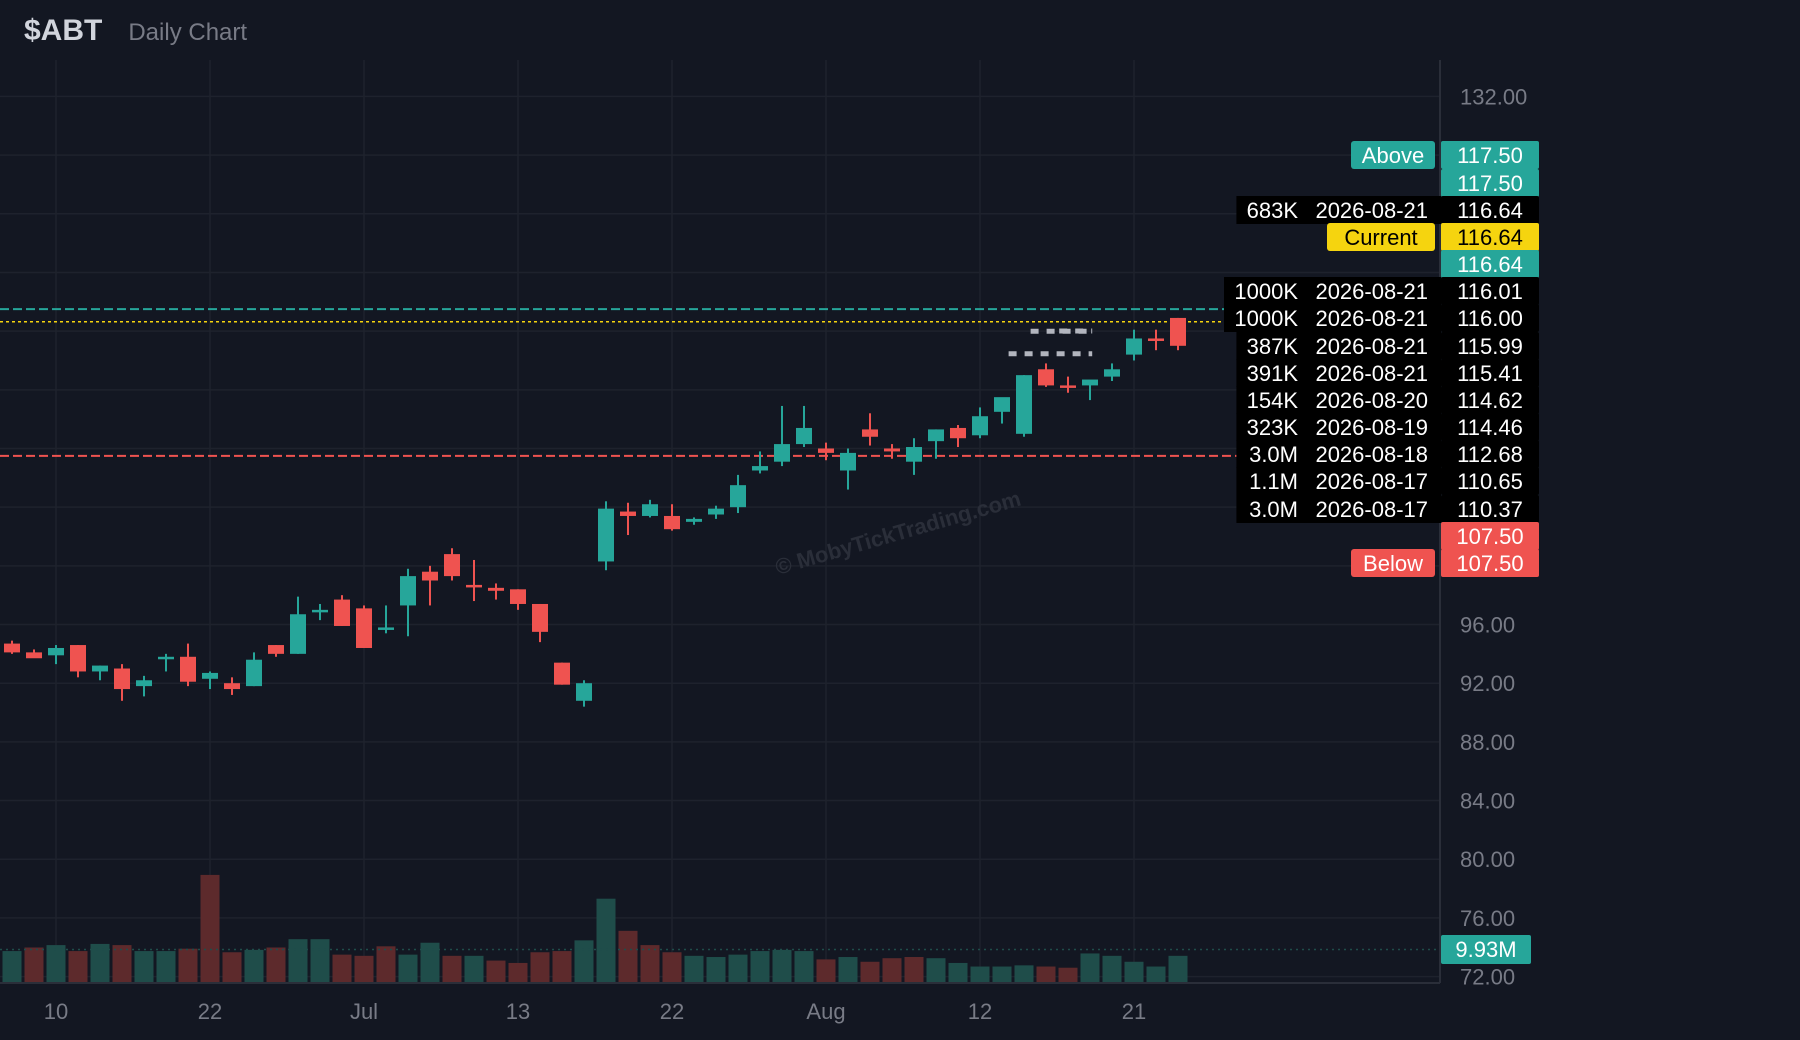 The width and height of the screenshot is (1800, 1040). Describe the element at coordinates (1273, 427) in the screenshot. I see `order-volume: 323K` at that location.